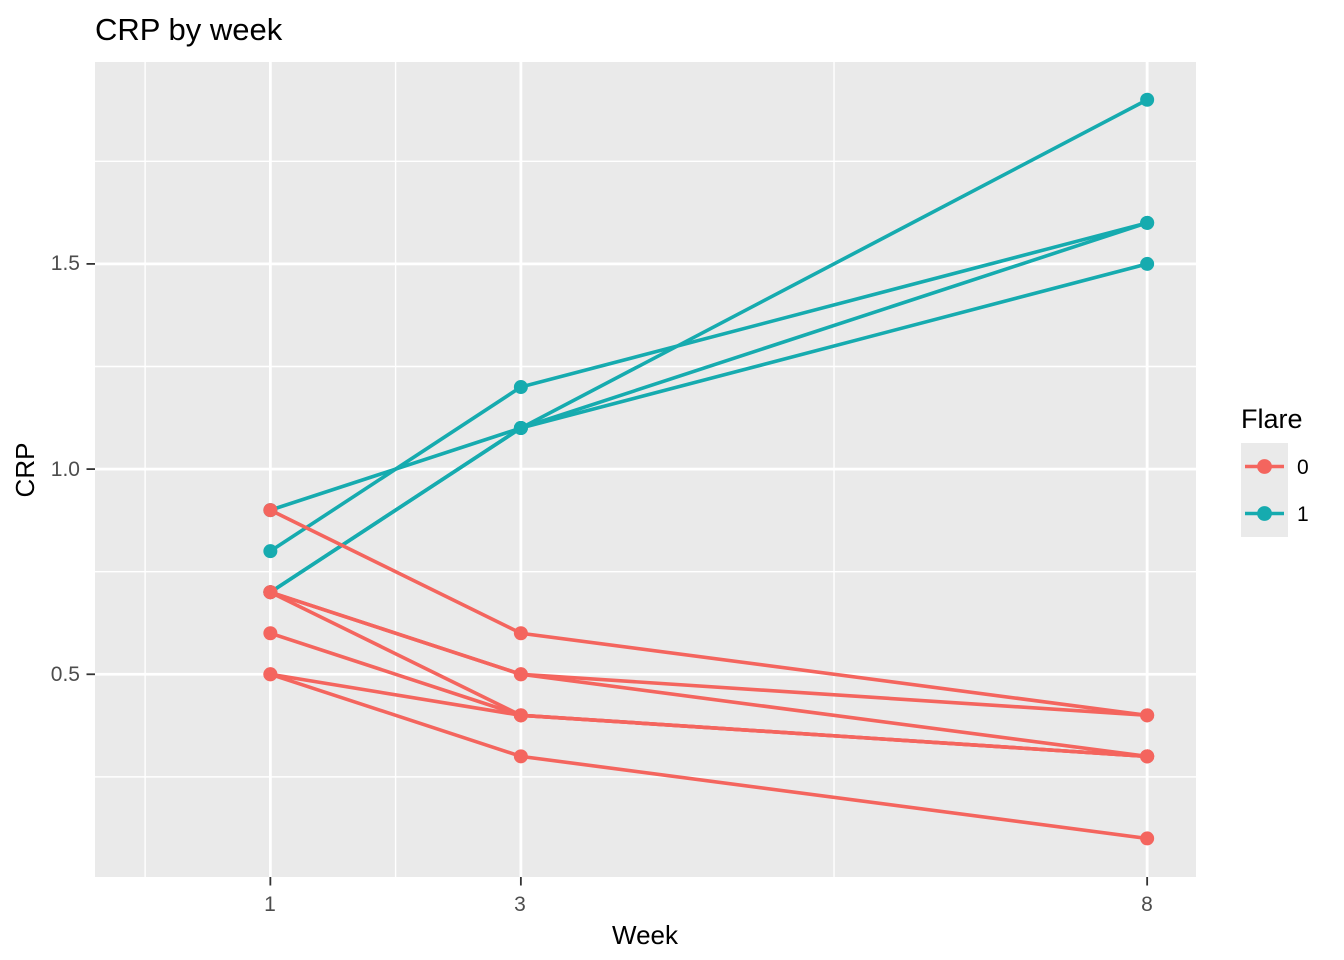 This screenshot has height=960, width=1344. I want to click on x-tick-label-1: 1, so click(270, 904).